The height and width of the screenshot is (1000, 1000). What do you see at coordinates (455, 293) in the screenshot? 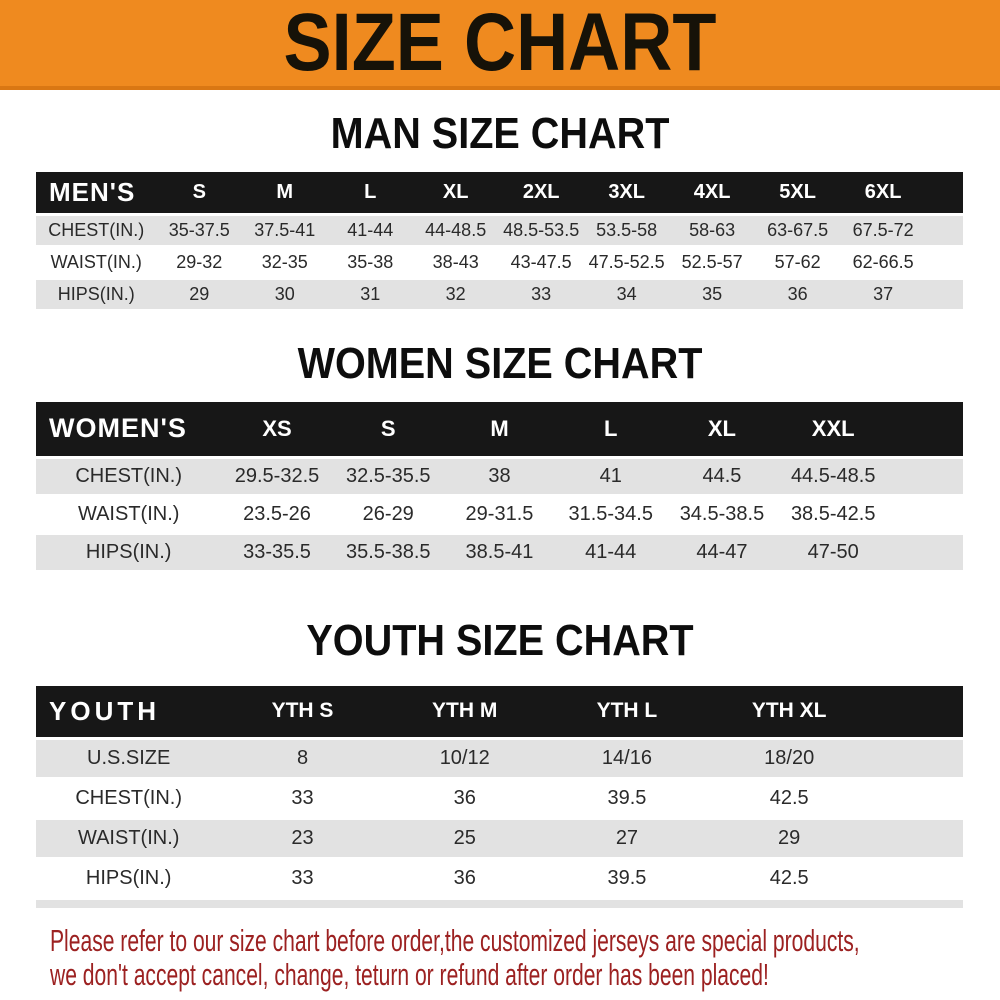
I see `size-cell: 32` at bounding box center [455, 293].